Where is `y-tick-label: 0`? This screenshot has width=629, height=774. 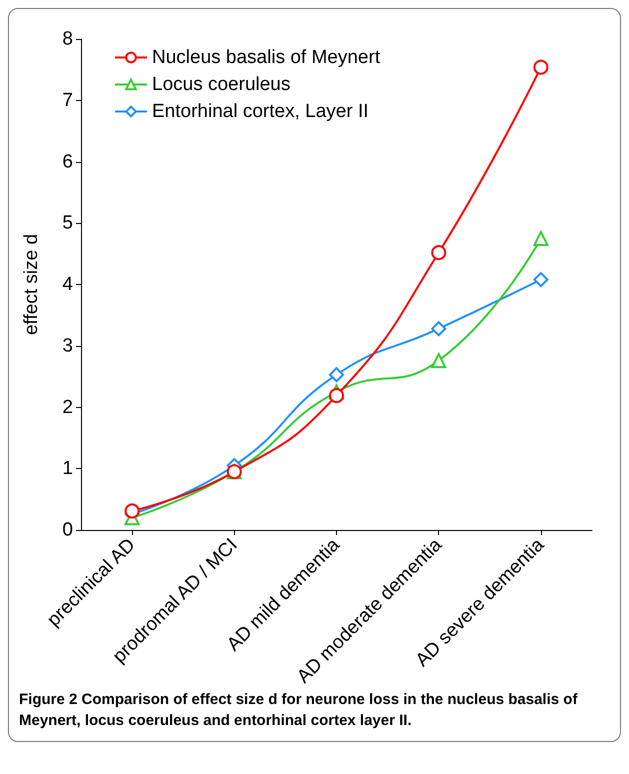 y-tick-label: 0 is located at coordinates (67, 530).